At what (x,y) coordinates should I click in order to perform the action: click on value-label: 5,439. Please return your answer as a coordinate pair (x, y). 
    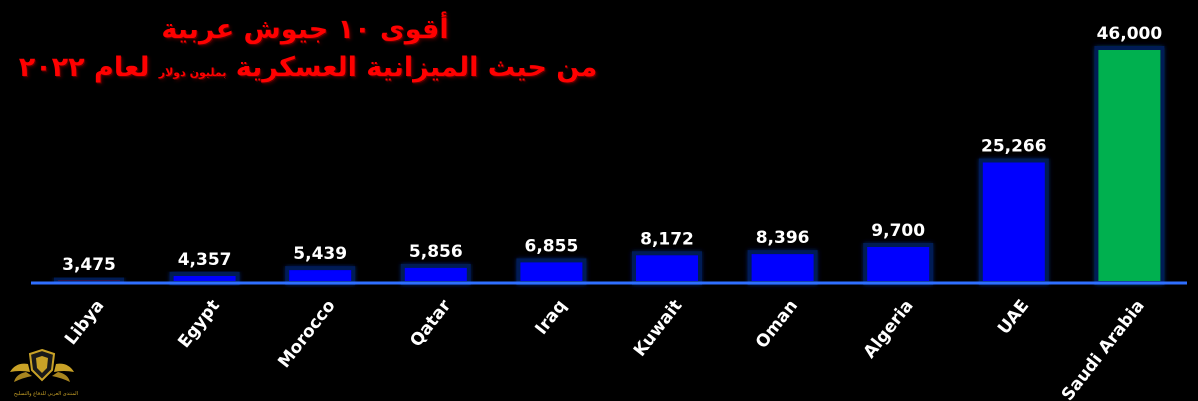
    Looking at the image, I should click on (320, 254).